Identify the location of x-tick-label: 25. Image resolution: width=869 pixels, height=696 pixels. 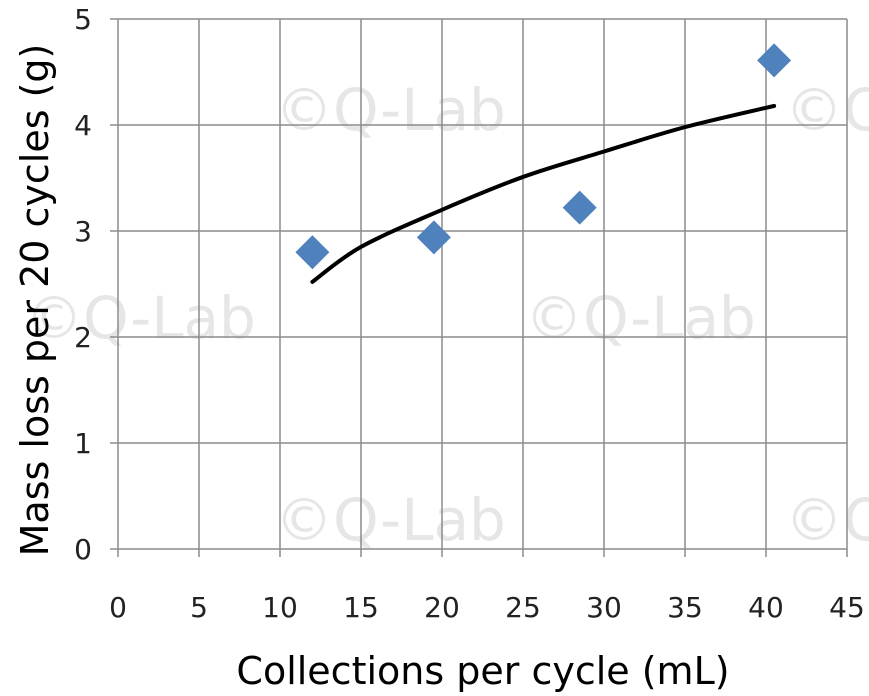
(523, 607).